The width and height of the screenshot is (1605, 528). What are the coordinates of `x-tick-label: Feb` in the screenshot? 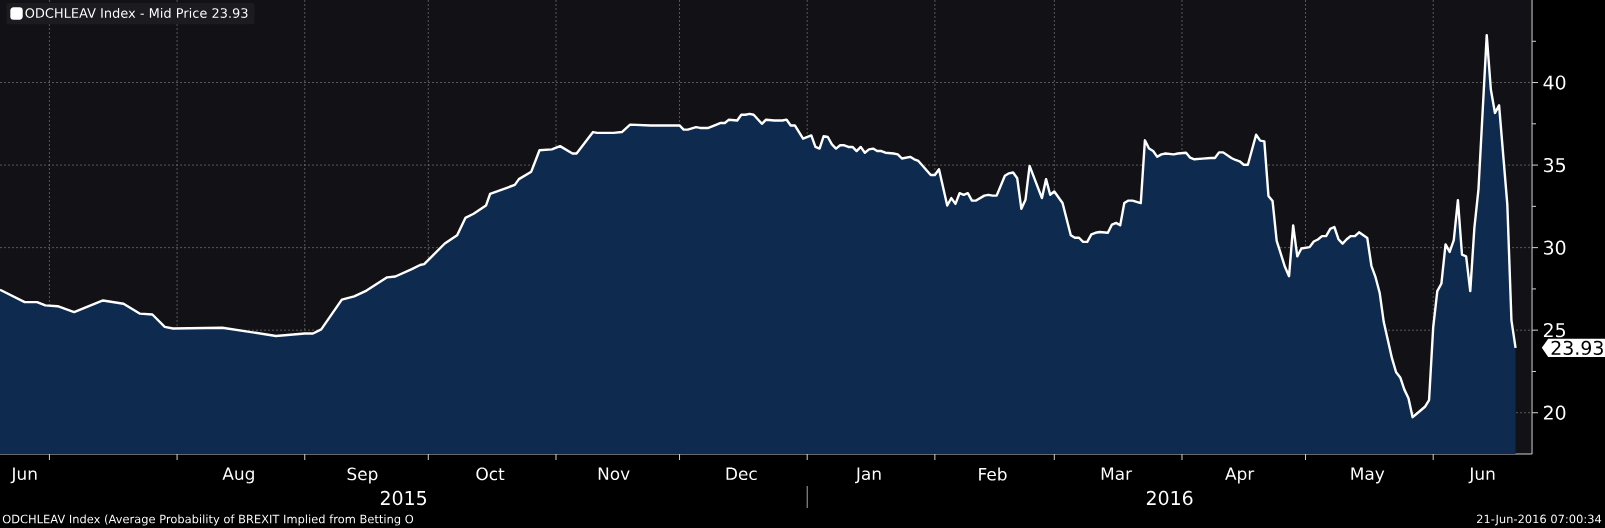 It's located at (993, 474).